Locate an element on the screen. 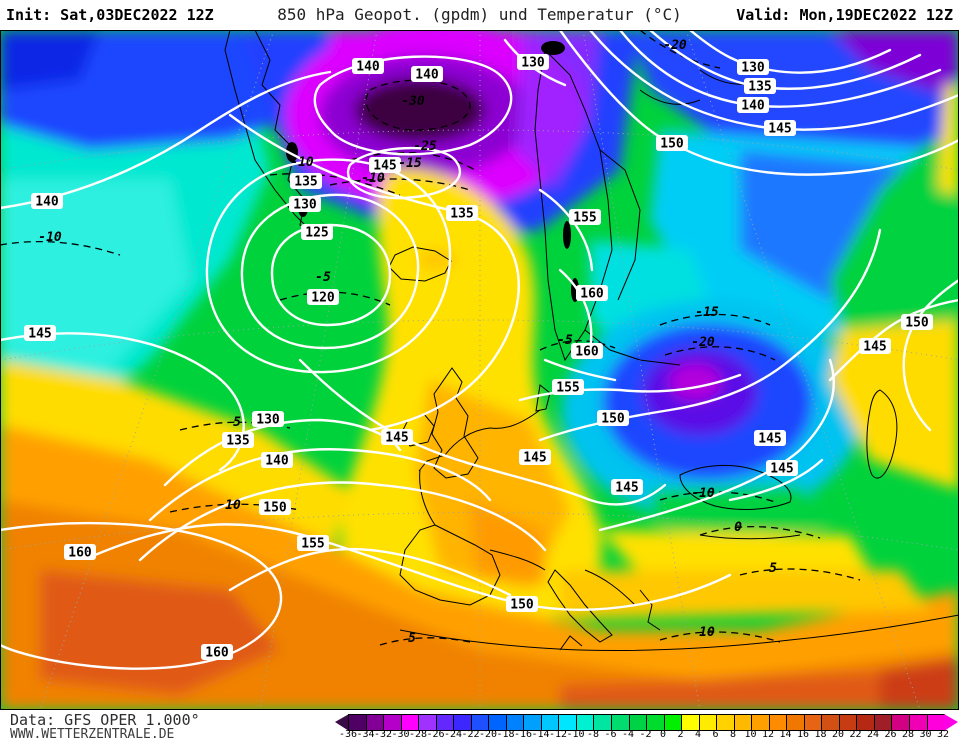  website-label: WWW.WETTERZENTRALE.DE is located at coordinates (92, 734).